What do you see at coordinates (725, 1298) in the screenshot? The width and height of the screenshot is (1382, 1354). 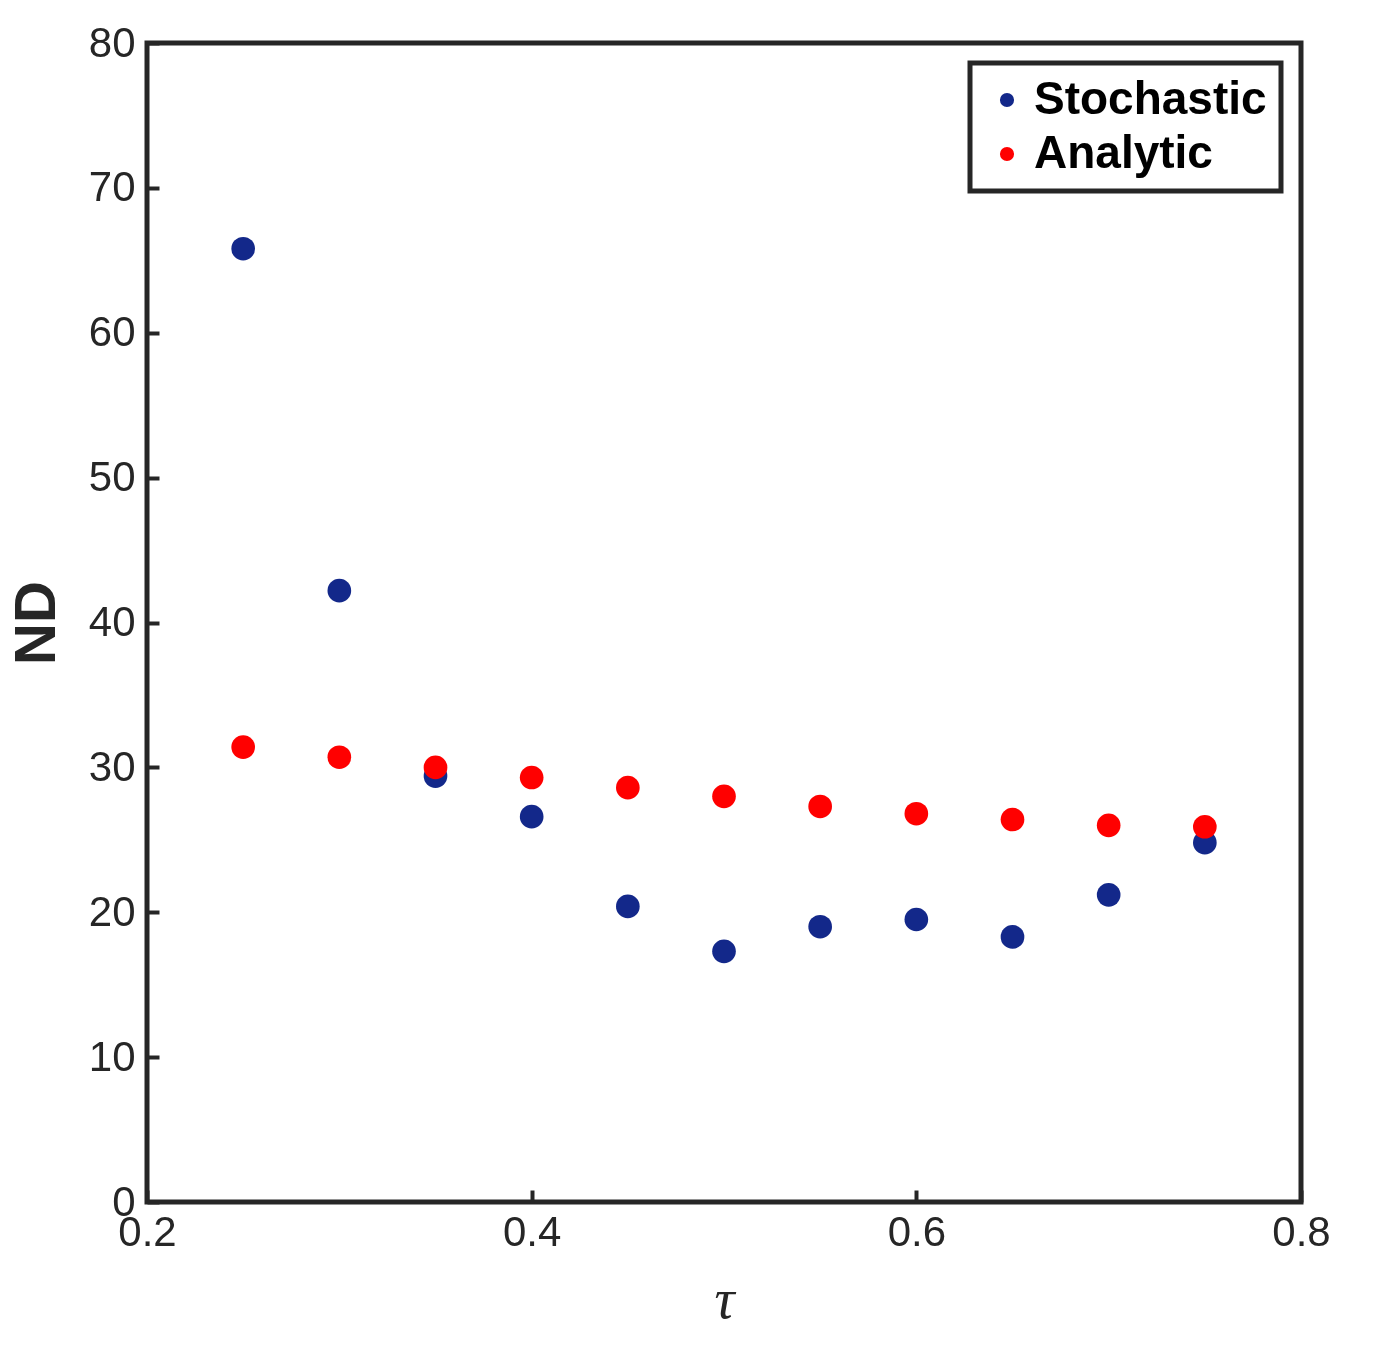 I see `x-axis-title: τ` at bounding box center [725, 1298].